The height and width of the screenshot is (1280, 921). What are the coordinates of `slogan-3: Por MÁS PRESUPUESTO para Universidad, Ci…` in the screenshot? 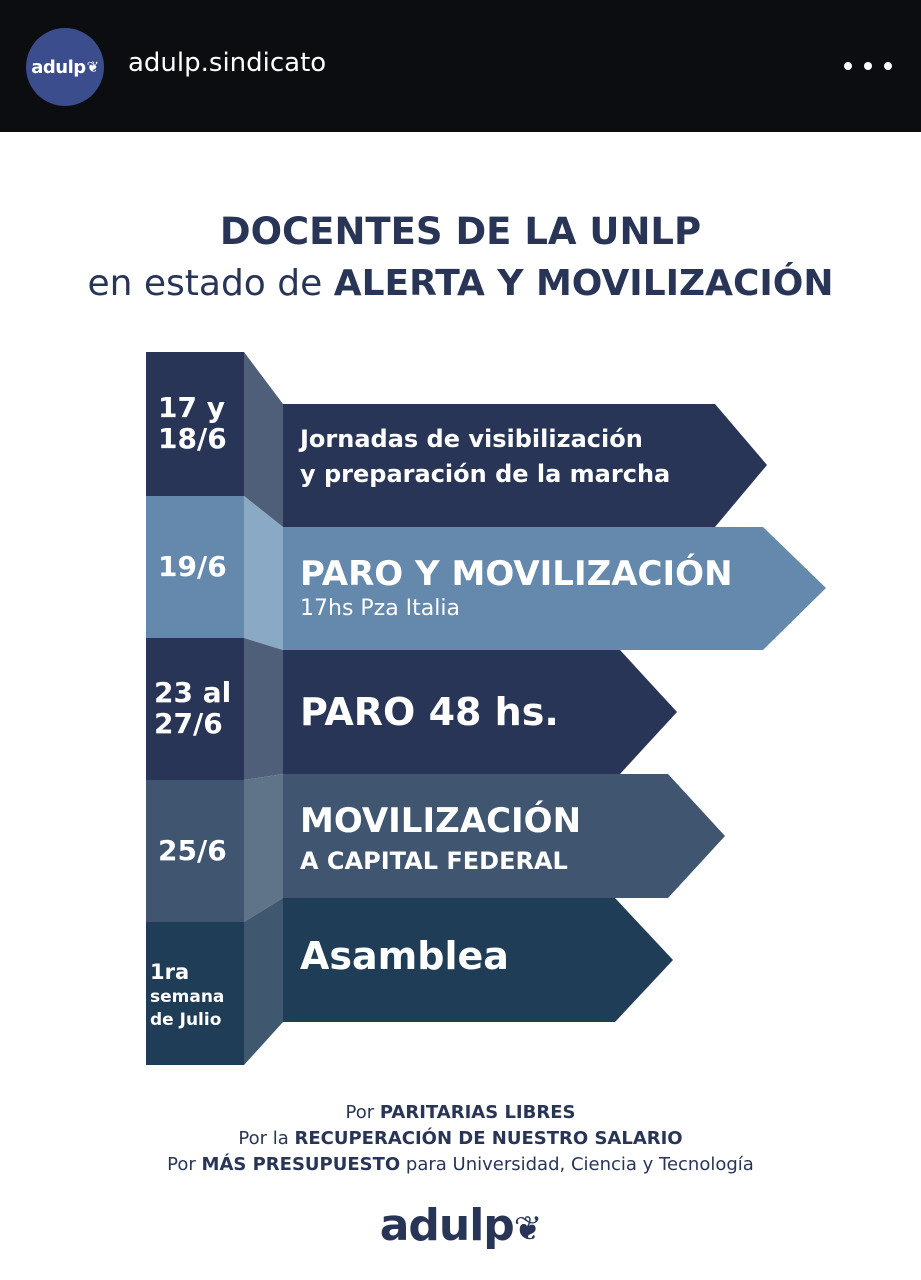 It's located at (460, 1165).